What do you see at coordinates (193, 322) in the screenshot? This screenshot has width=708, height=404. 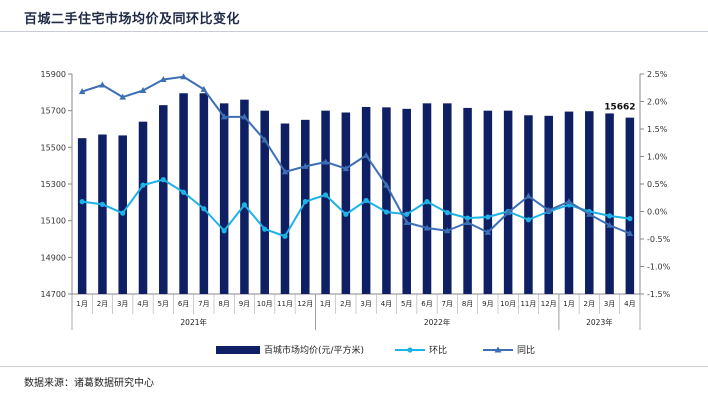 I see `year-label: 2021年` at bounding box center [193, 322].